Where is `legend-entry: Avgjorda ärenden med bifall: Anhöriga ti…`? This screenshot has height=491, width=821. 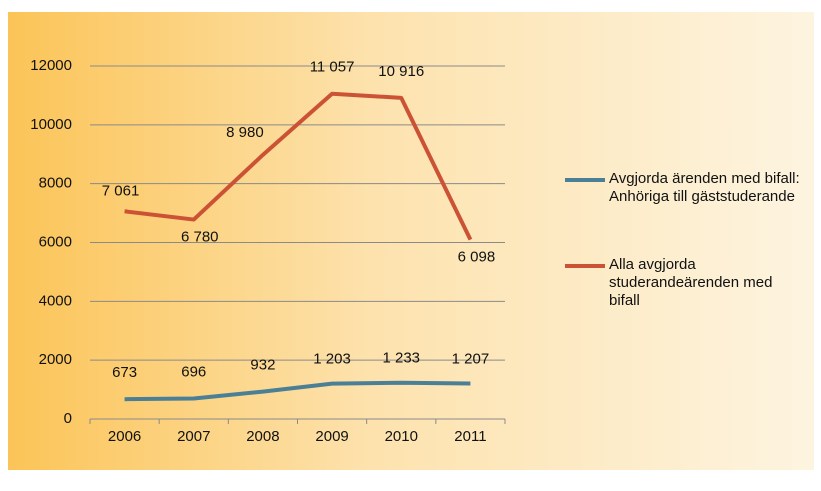 legend-entry: Avgjorda ärenden med bifall: Anhöriga ti… is located at coordinates (685, 188).